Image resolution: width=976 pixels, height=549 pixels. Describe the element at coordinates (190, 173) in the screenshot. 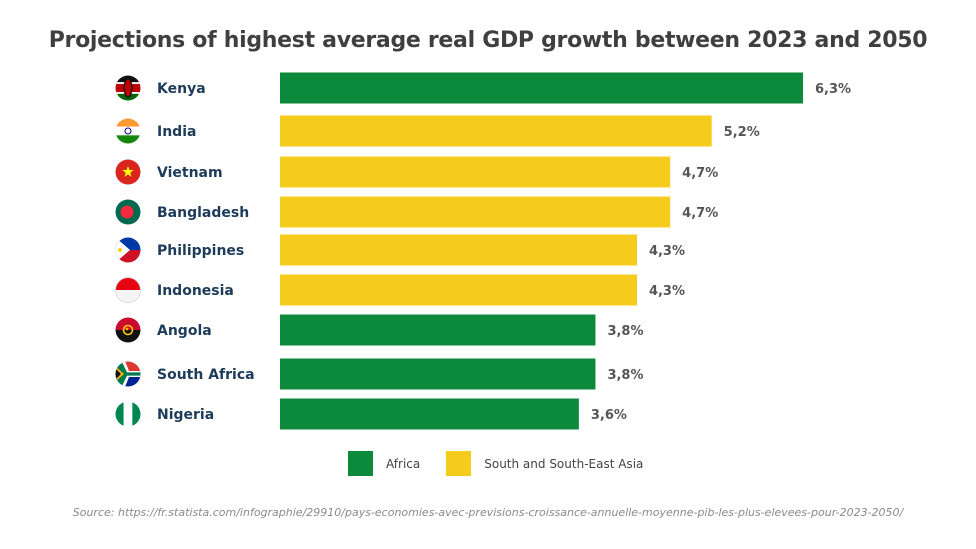

I see `category-label: Vietnam` at that location.